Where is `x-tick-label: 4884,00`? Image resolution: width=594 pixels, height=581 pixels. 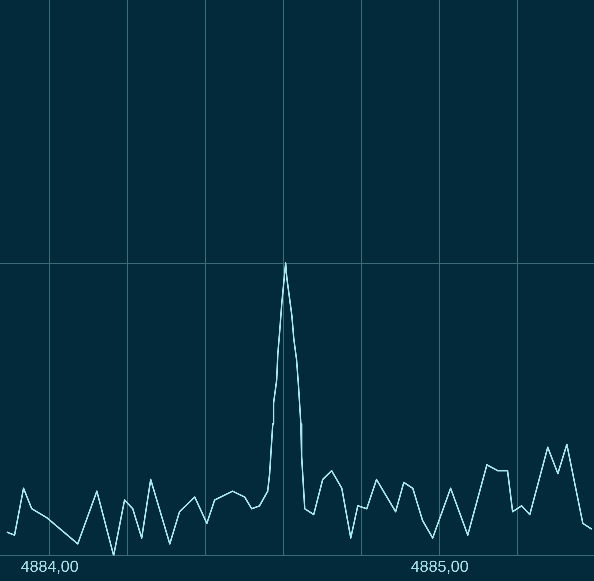
x-tick-label: 4884,00 is located at coordinates (50, 567).